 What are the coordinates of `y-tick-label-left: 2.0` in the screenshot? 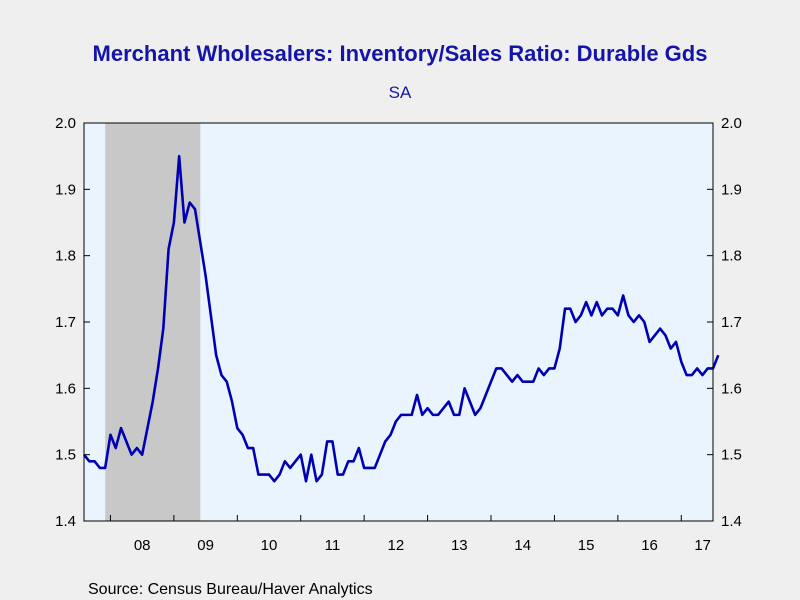 It's located at (65, 123).